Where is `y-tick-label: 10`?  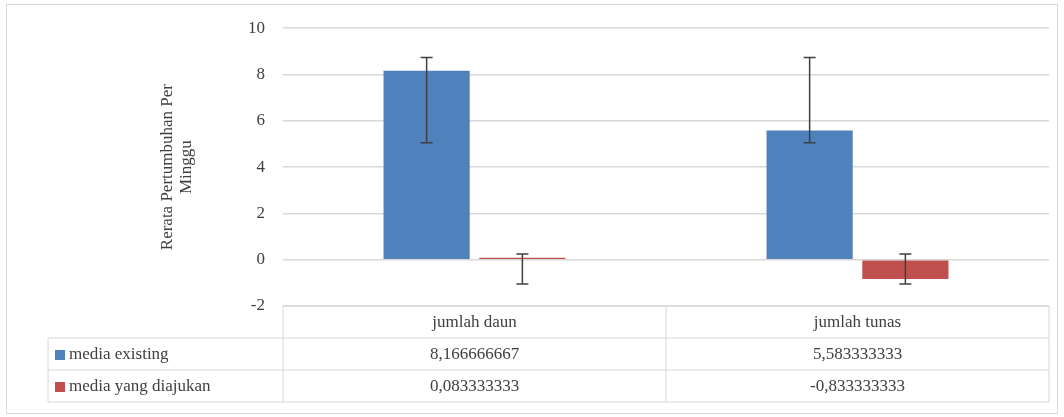
y-tick-label: 10 is located at coordinates (256, 27).